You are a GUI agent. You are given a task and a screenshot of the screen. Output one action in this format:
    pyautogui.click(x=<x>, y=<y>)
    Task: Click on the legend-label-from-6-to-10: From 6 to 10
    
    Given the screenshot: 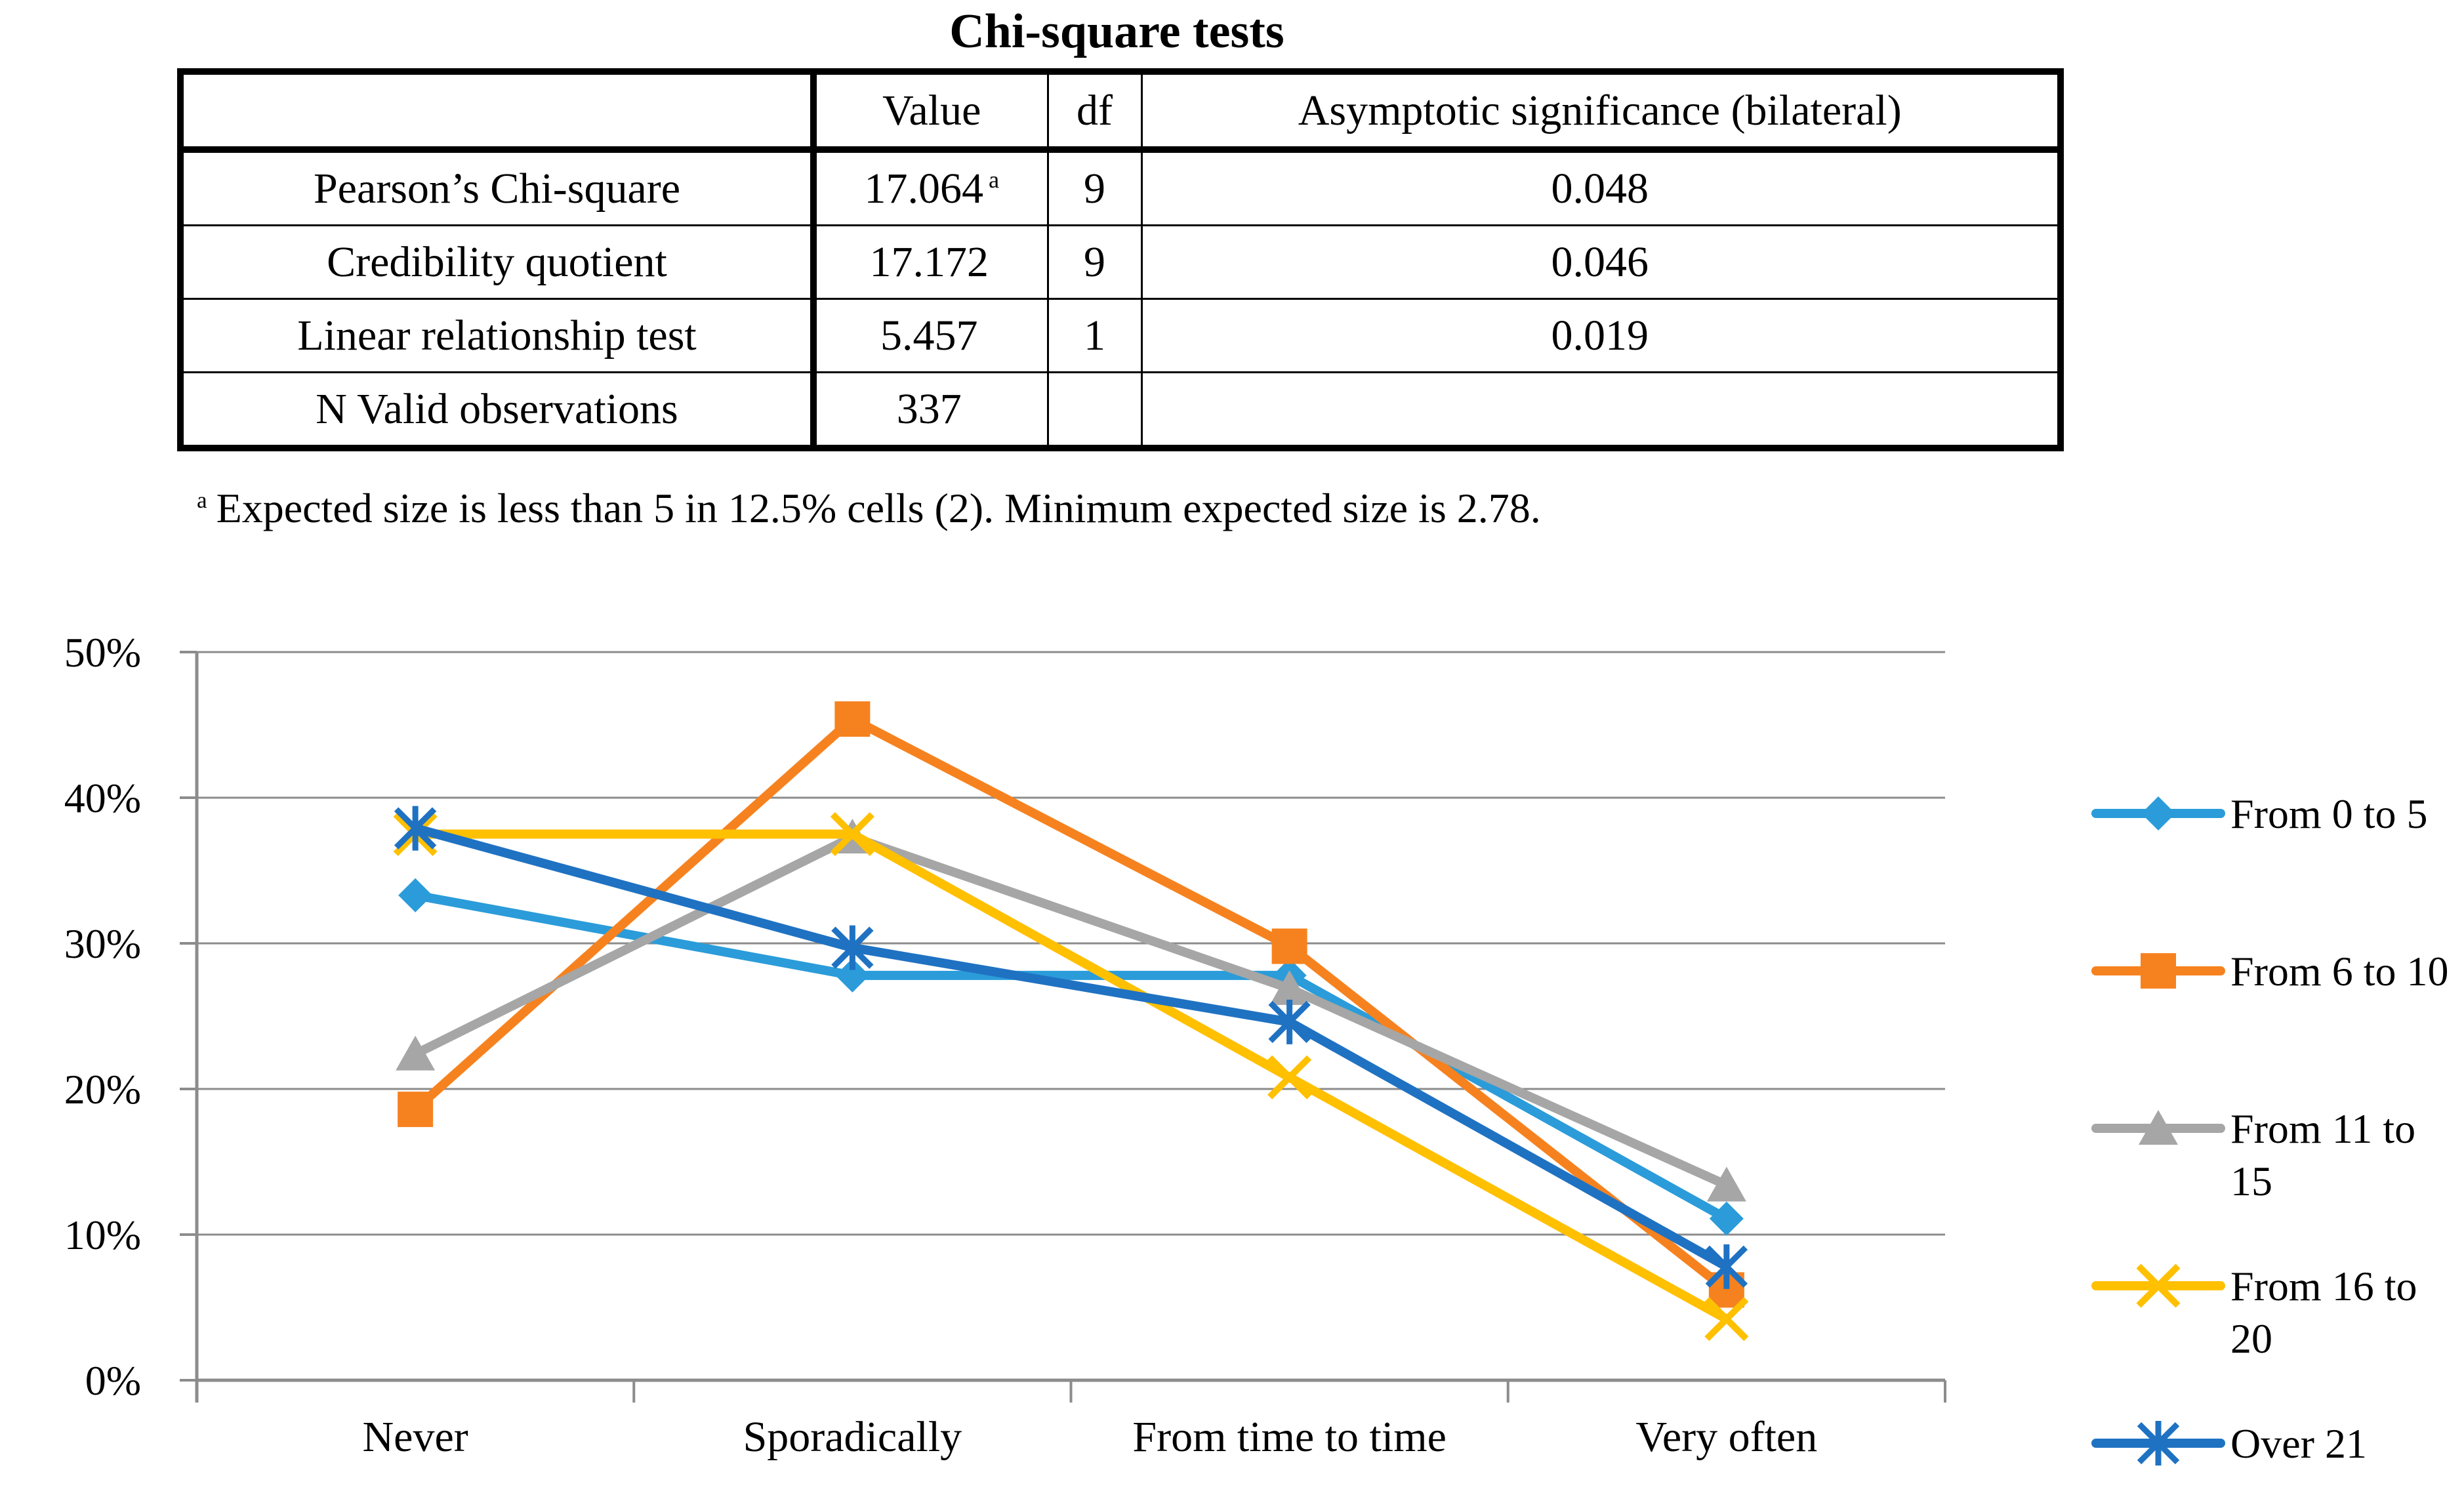 What is the action you would take?
    pyautogui.click(x=2339, y=972)
    